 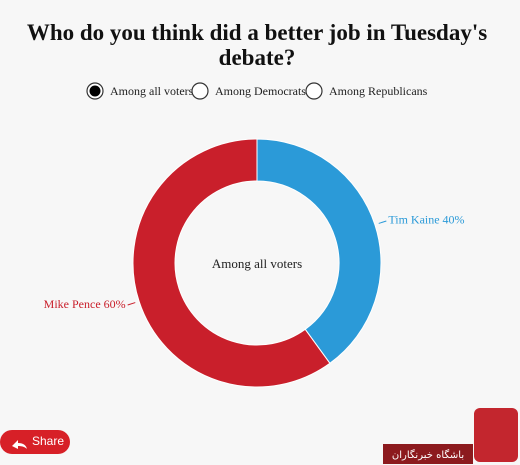 What do you see at coordinates (496, 435) in the screenshot?
I see `watermark-logo` at bounding box center [496, 435].